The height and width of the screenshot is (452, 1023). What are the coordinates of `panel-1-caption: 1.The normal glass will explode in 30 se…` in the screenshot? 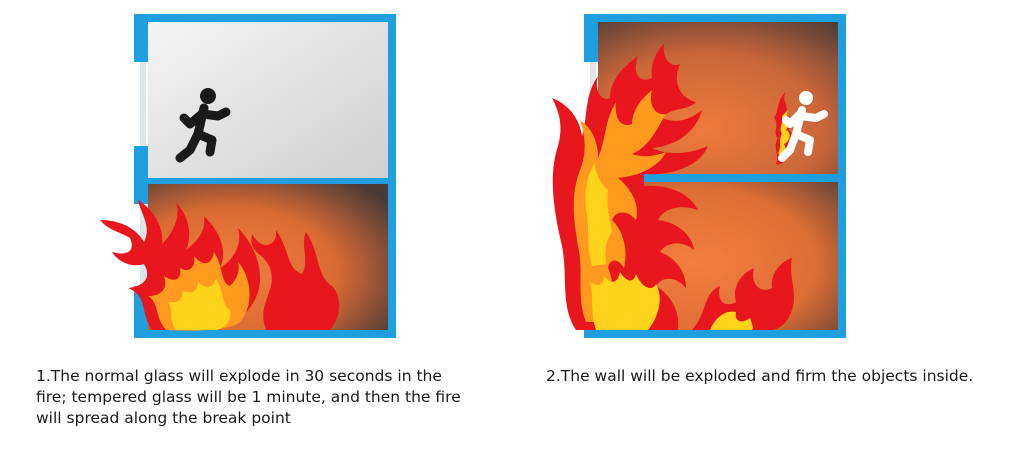 It's located at (248, 397).